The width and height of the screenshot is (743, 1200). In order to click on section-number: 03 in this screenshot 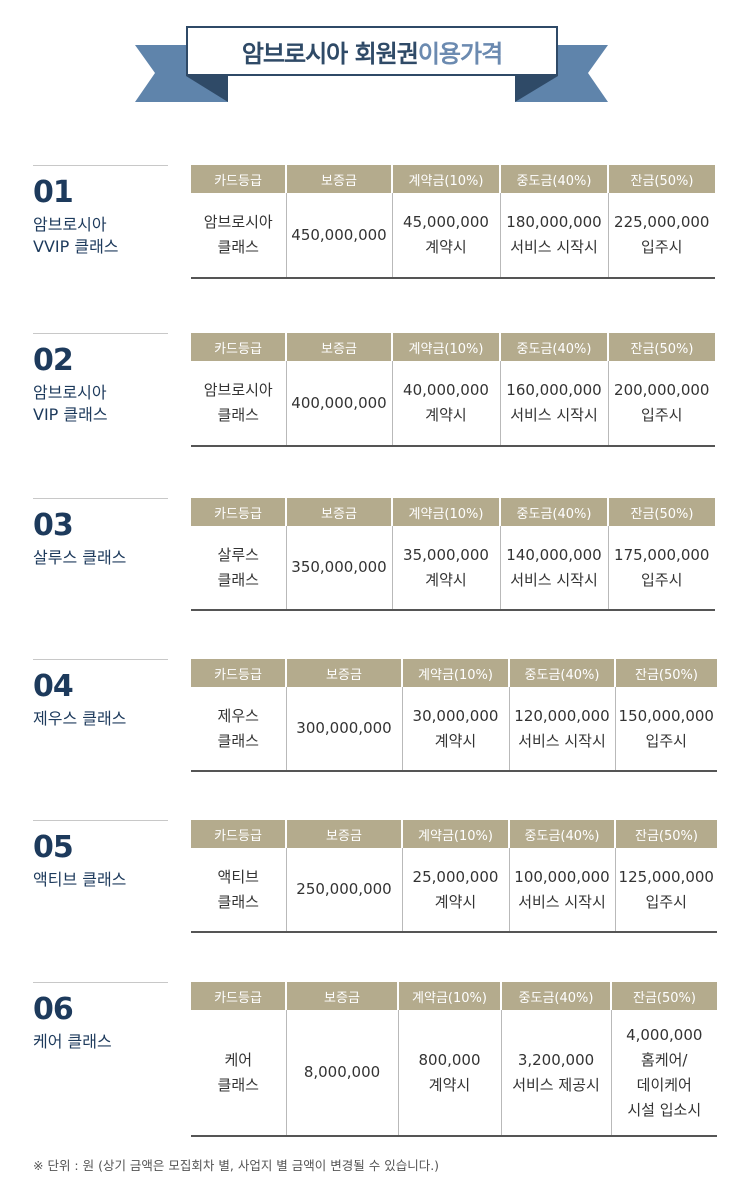, I will do `click(53, 525)`.